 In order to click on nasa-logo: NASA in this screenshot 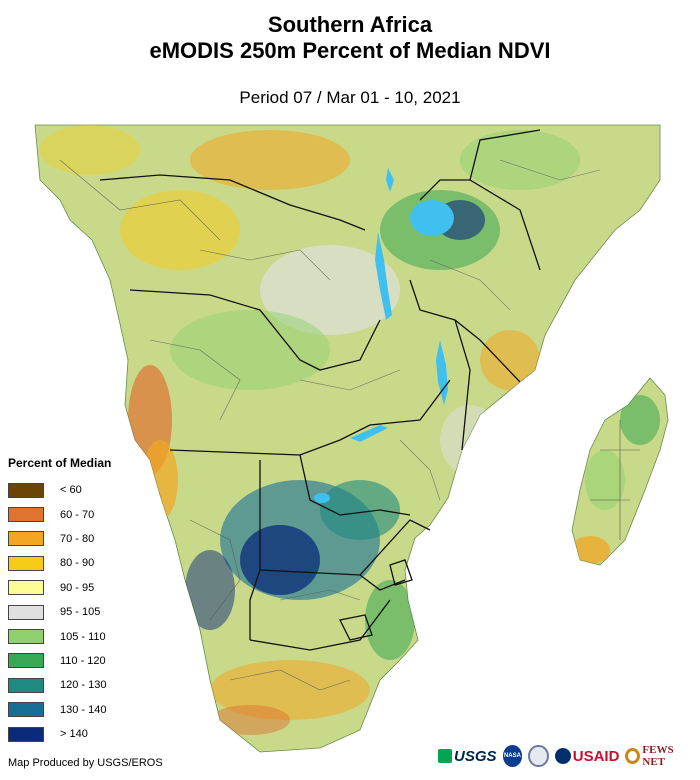, I will do `click(512, 756)`.